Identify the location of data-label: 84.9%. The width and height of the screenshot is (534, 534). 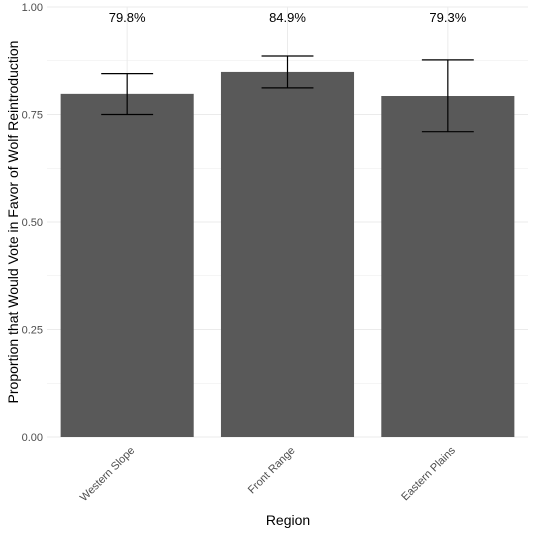
(287, 17).